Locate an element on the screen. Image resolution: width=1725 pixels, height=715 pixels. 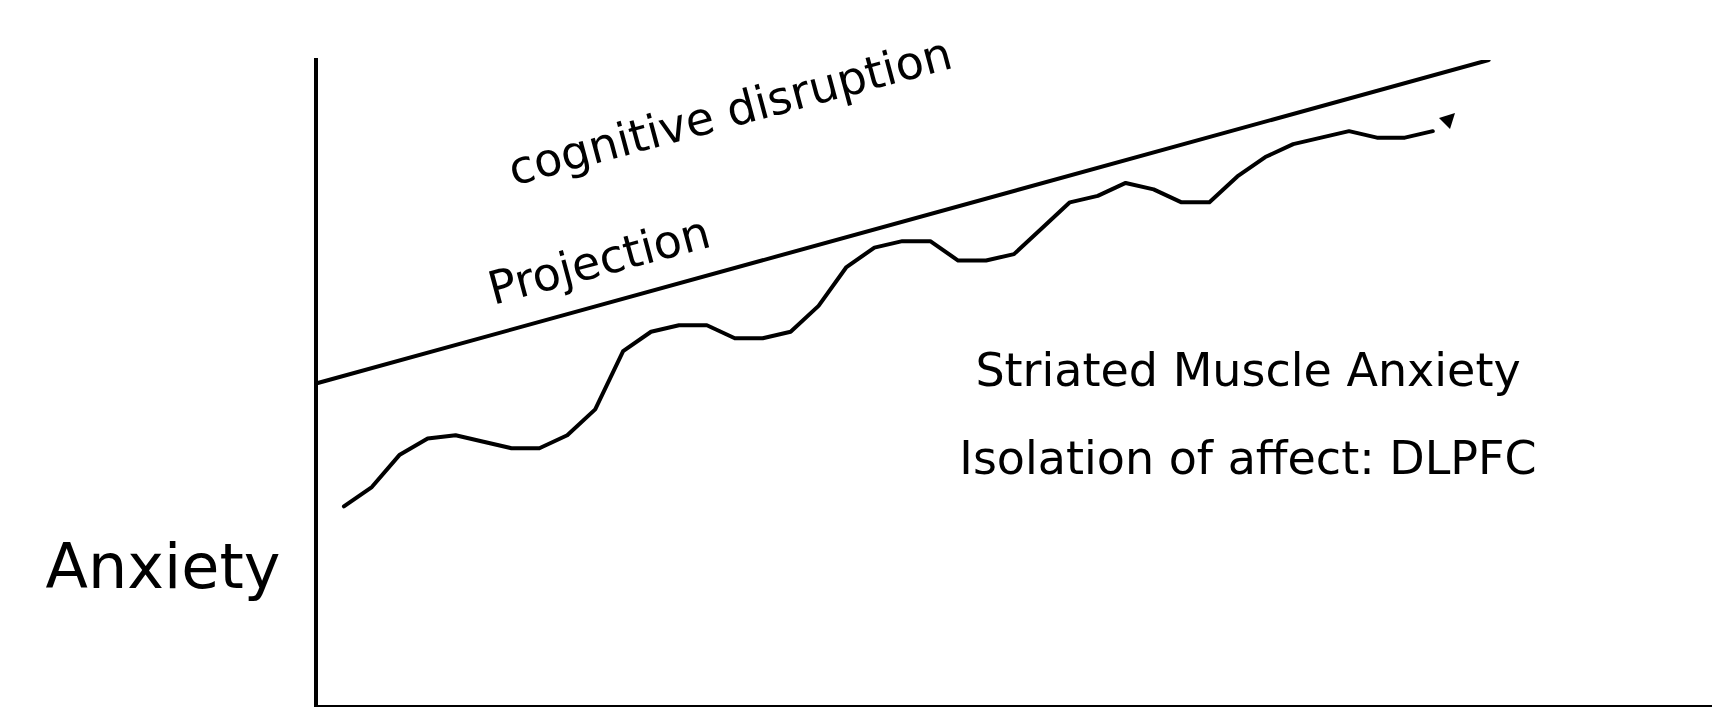
annotation: Isolation of affect: DLPFC is located at coordinates (1248, 457).